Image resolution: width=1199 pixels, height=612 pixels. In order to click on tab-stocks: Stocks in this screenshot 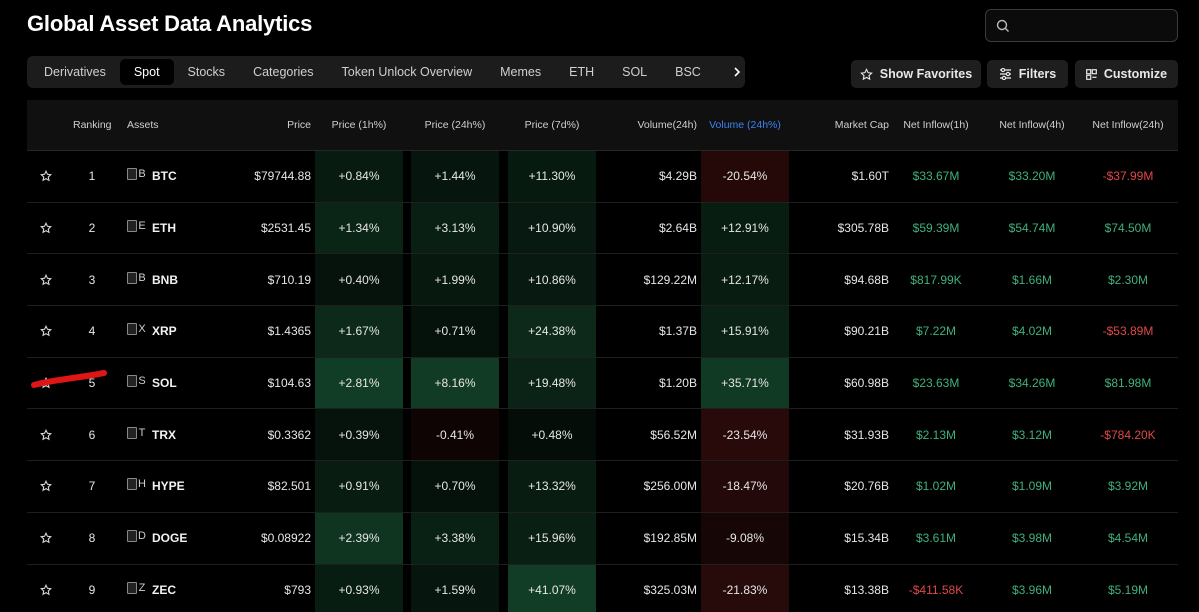, I will do `click(206, 72)`.